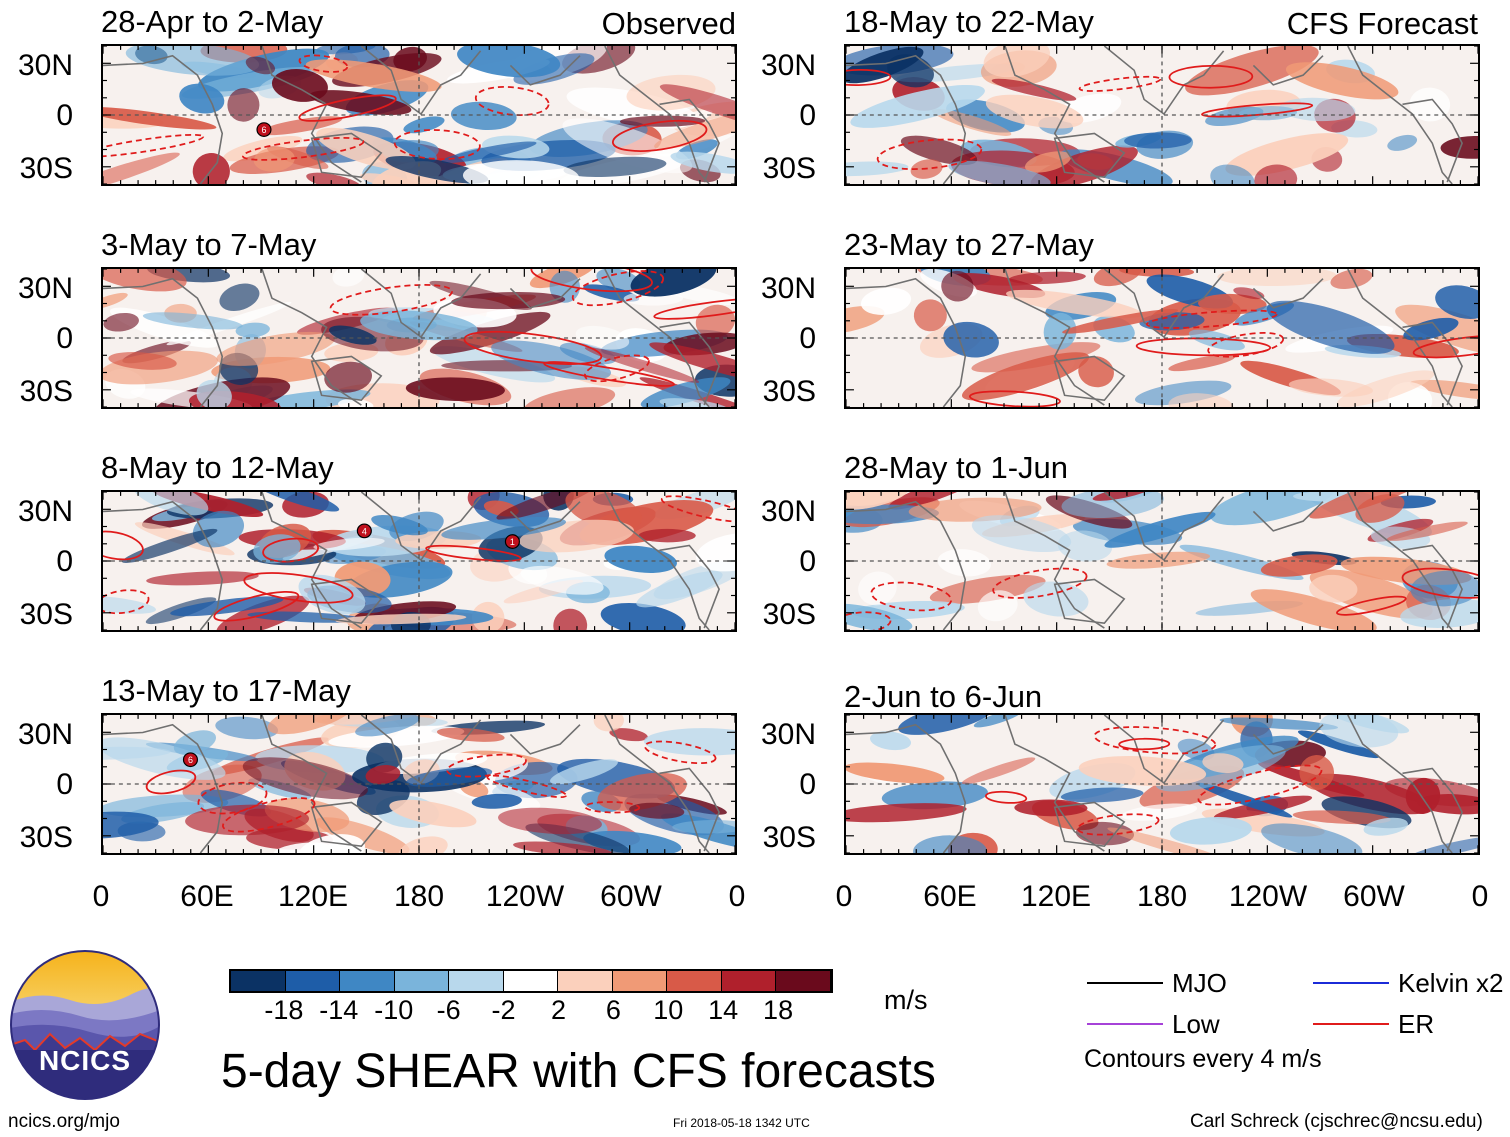 Image resolution: width=1510 pixels, height=1137 pixels. Describe the element at coordinates (1382, 23) in the screenshot. I see `forecast-label: CFS Forecast` at that location.